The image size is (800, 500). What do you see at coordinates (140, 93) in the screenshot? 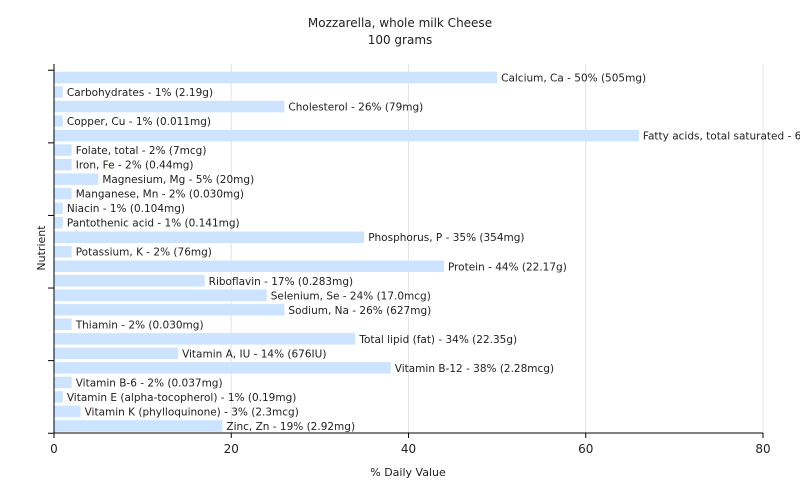
I see `bar-label: Carbohydrates - 1% (2.19g)` at bounding box center [140, 93].